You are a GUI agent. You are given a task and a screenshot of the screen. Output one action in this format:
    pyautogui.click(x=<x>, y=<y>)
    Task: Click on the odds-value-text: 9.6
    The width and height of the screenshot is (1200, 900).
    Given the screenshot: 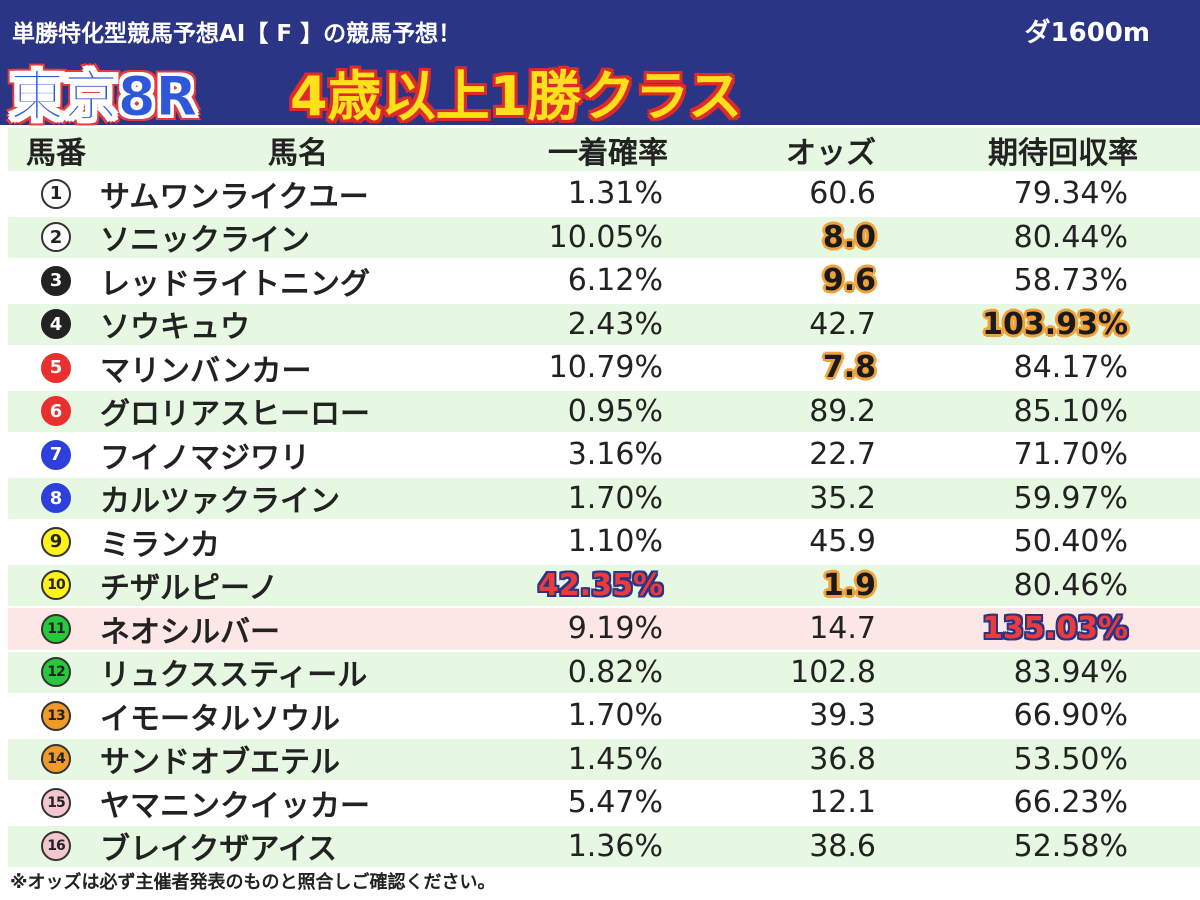 What is the action you would take?
    pyautogui.click(x=849, y=281)
    